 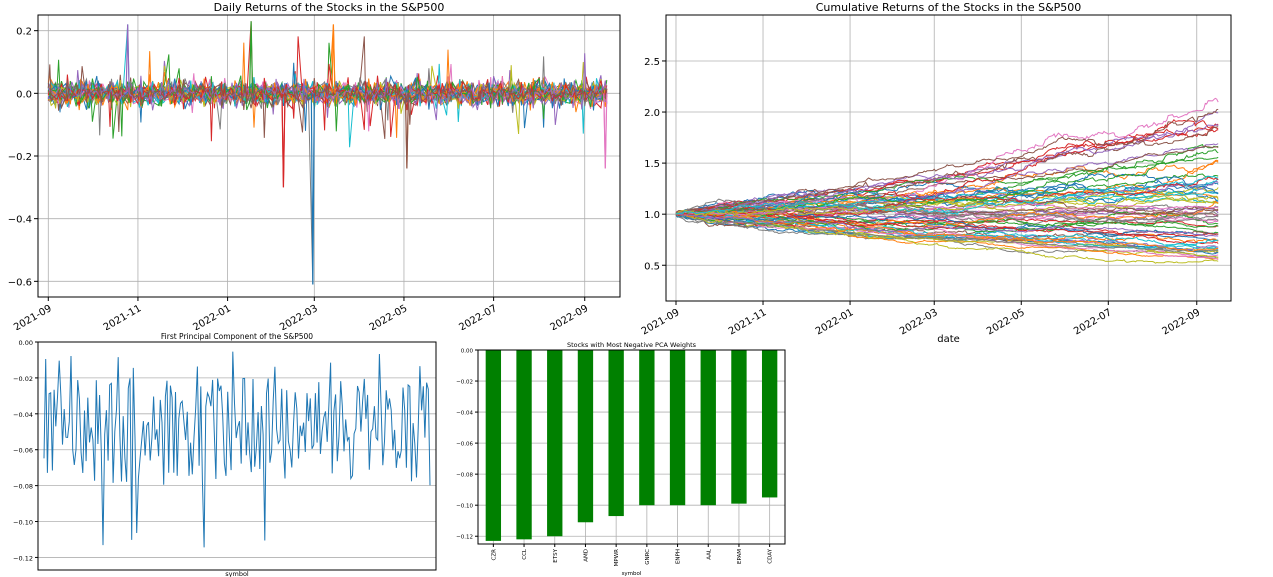 I want to click on x-tick-label: ETSY, so click(x=556, y=555).